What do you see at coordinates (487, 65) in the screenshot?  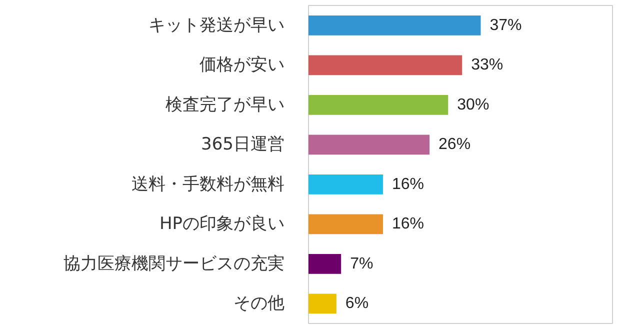 I see `data-label: 33%` at bounding box center [487, 65].